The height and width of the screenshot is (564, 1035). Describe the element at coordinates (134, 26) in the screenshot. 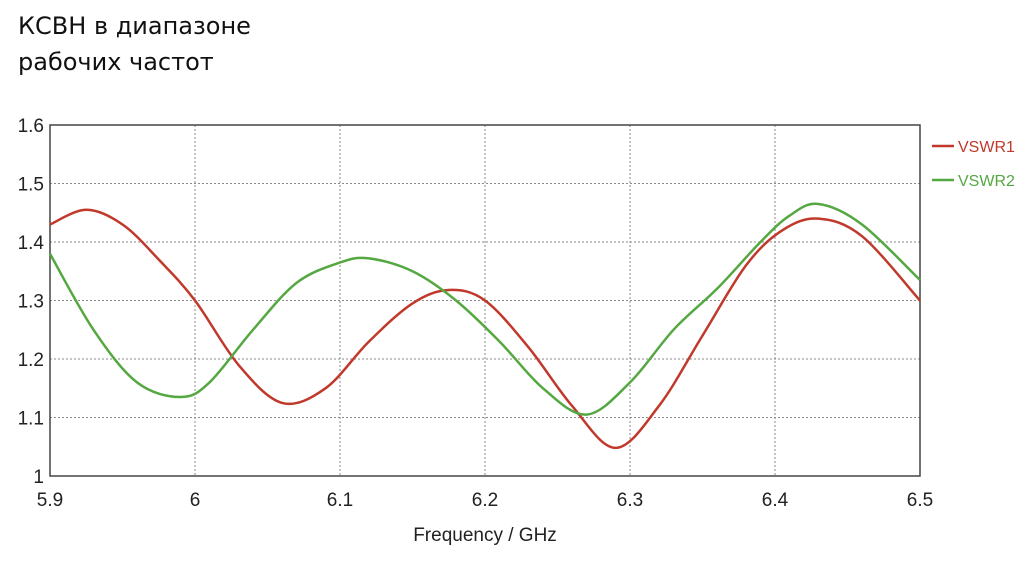

I see `chart-title-line-1: КСВН в диапазоне` at that location.